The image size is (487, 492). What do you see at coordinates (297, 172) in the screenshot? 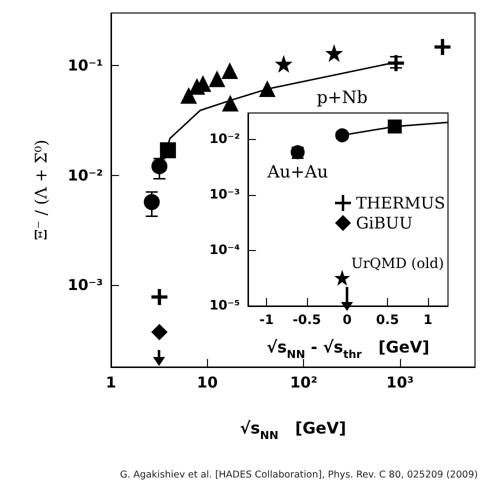
I see `annotation: Au+Au` at bounding box center [297, 172].